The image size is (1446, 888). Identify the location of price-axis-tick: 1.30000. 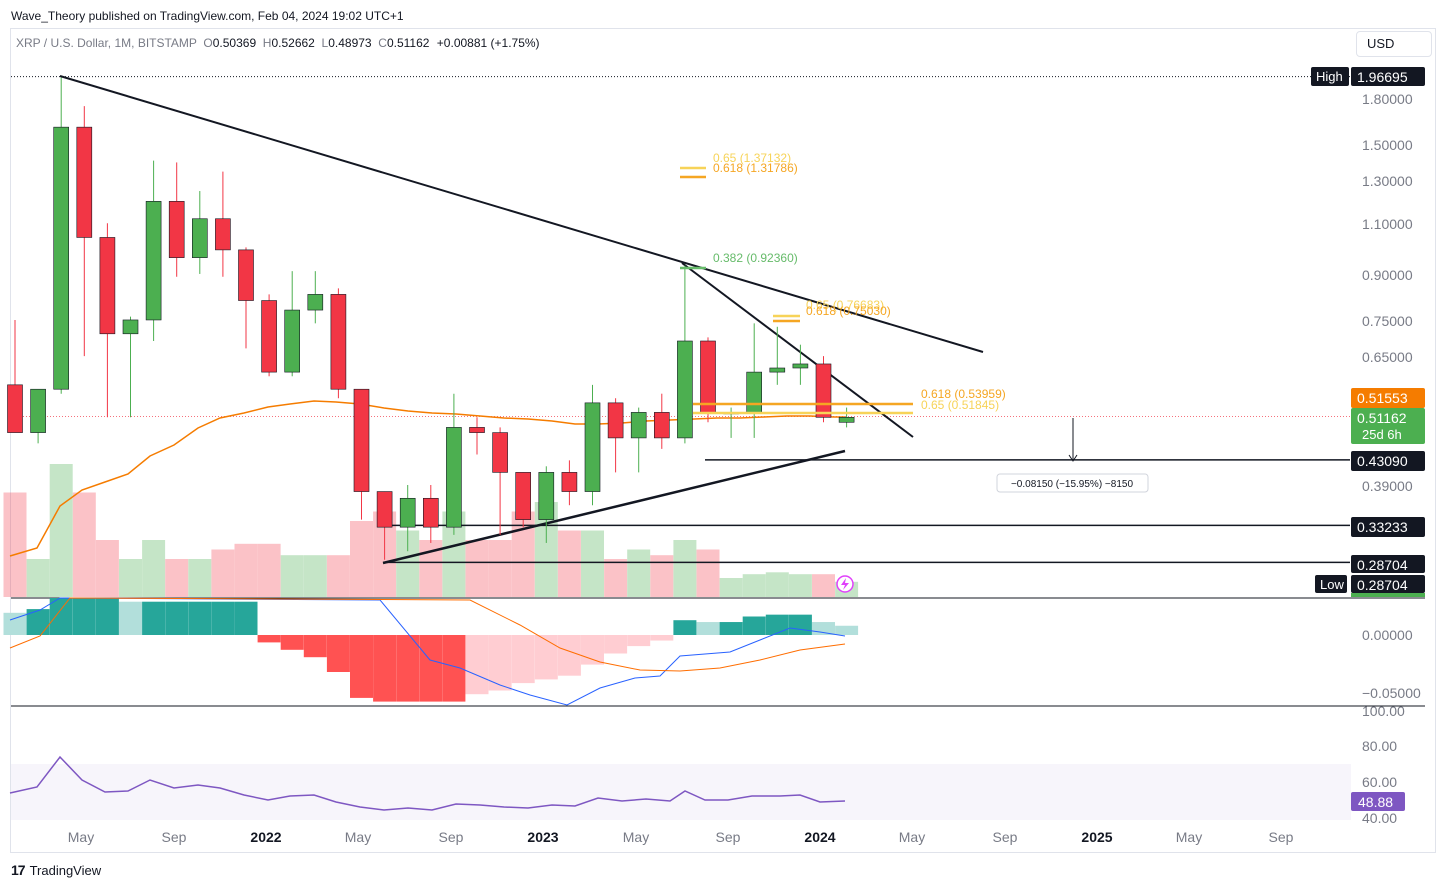
(1387, 181).